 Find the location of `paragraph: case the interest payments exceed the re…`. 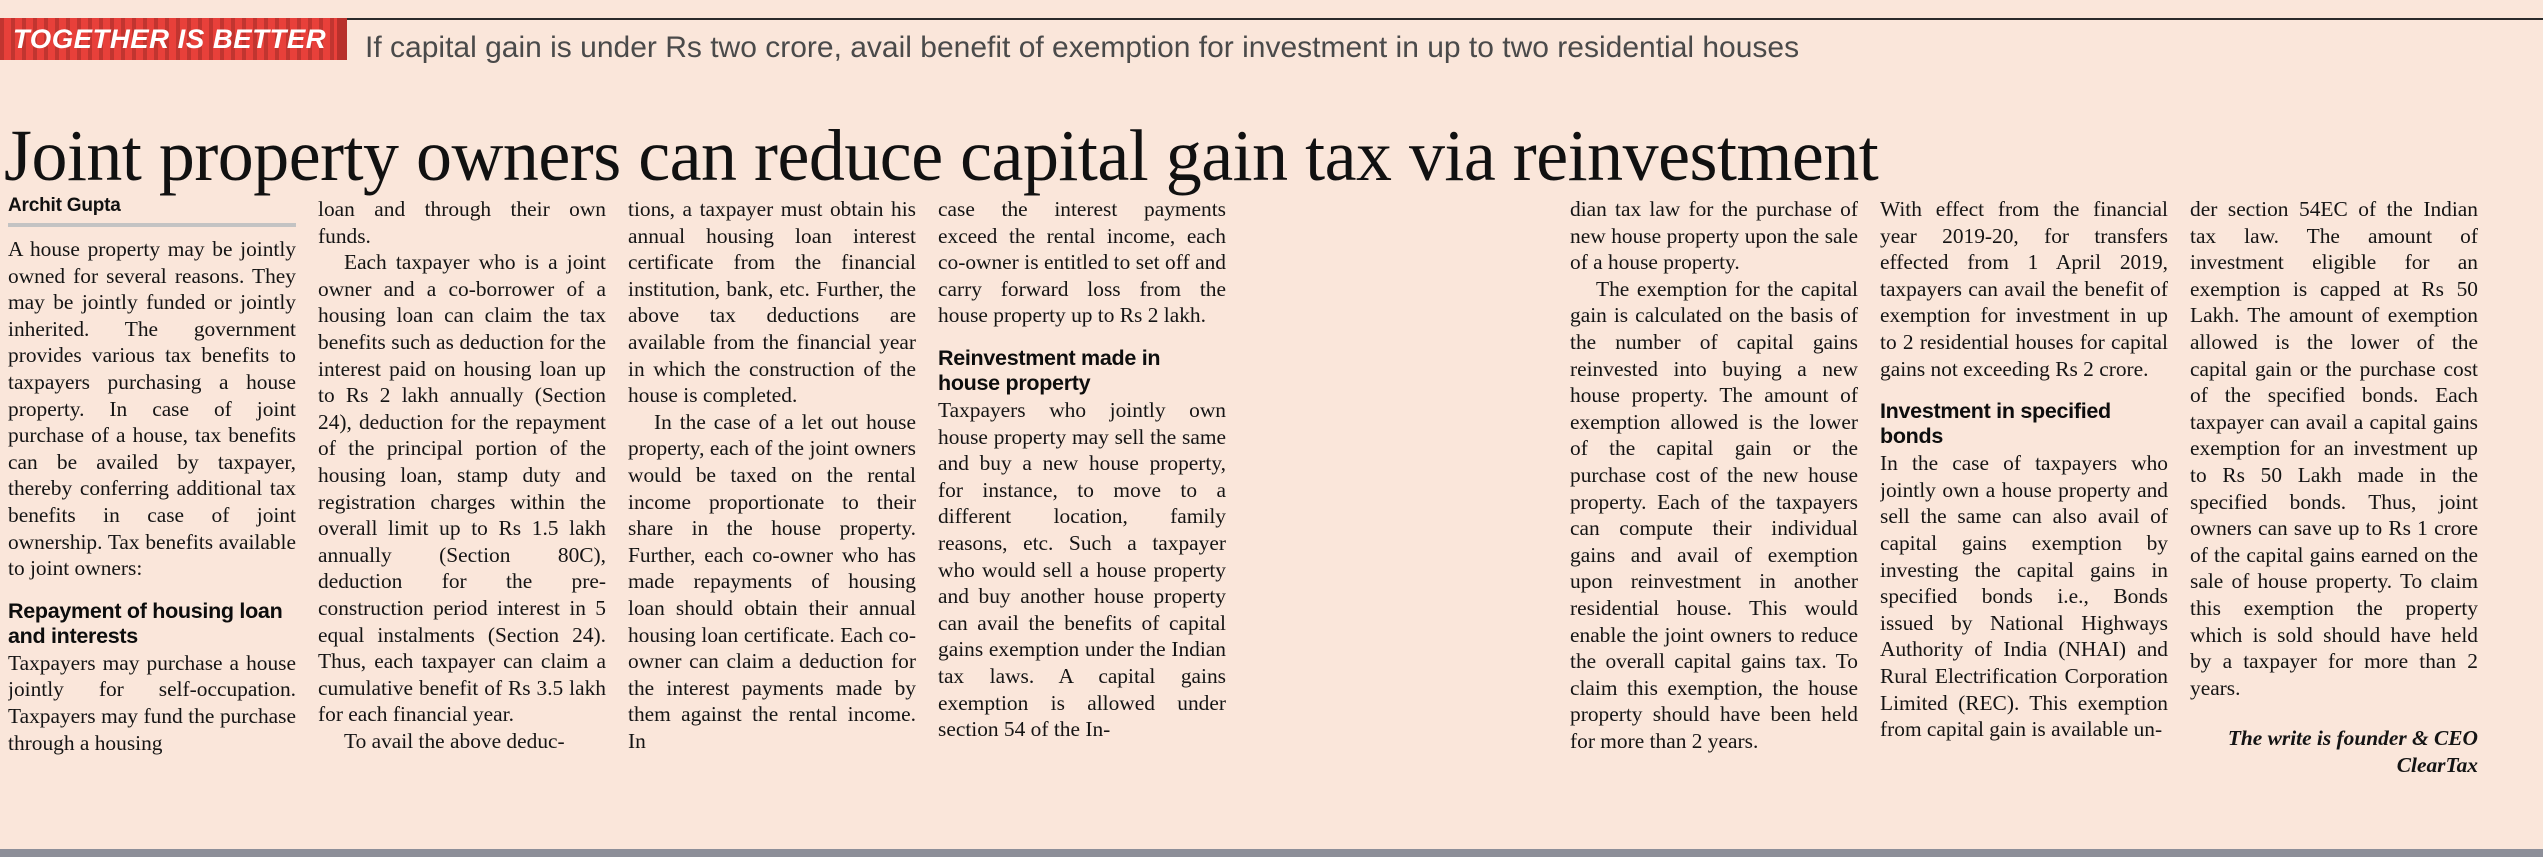

paragraph: case the interest payments exceed the re… is located at coordinates (1082, 262).